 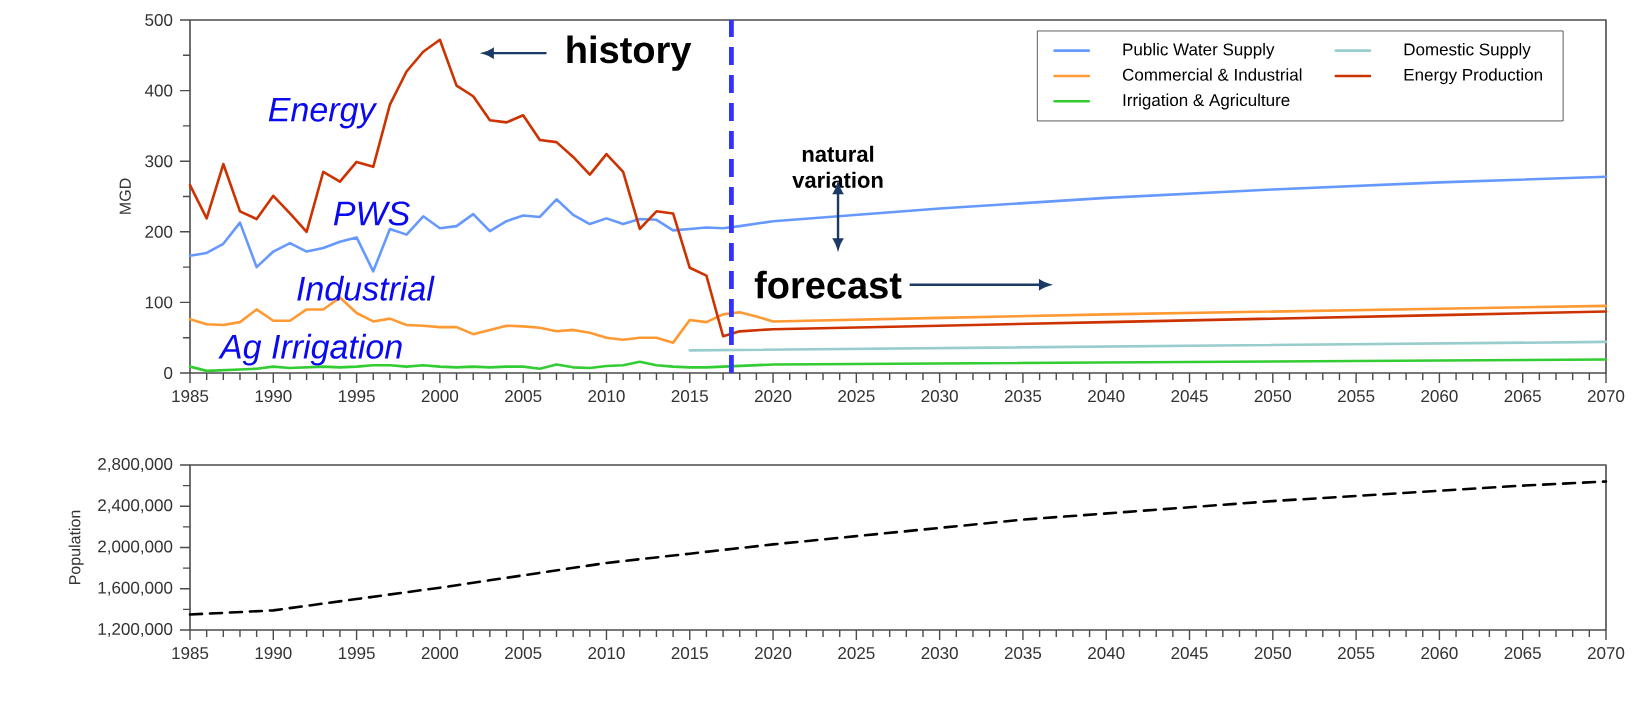 I want to click on y-tick-label: 2,800,000, so click(x=135, y=464).